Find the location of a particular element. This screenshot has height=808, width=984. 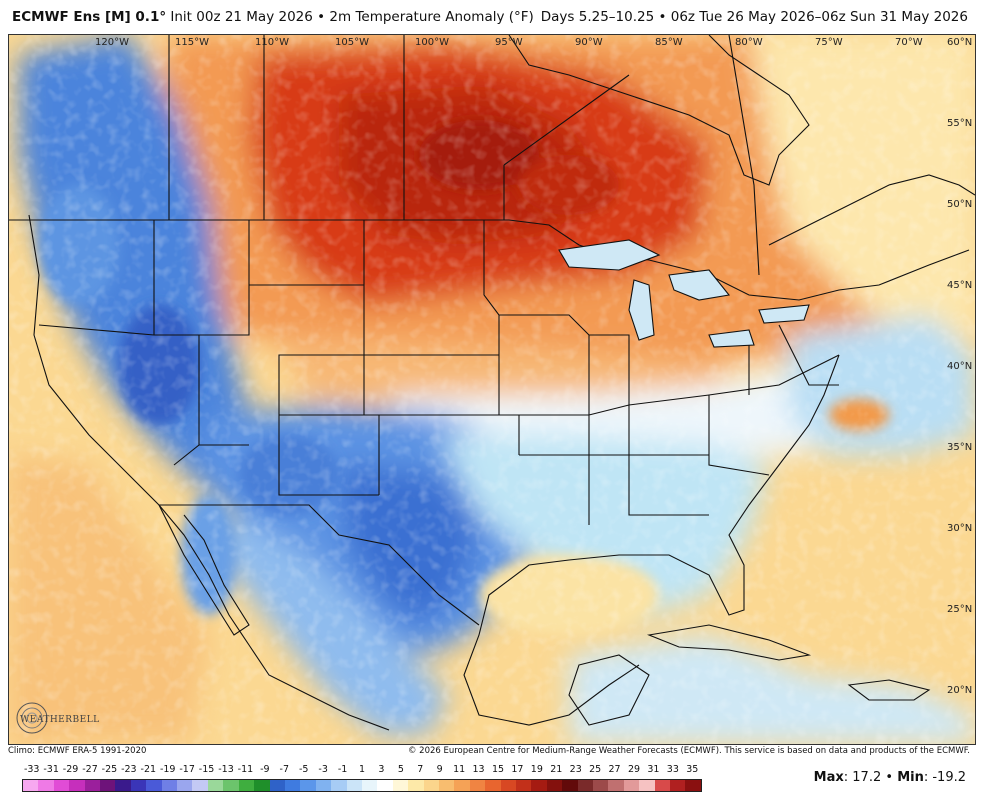

lat-label: 25°N is located at coordinates (959, 609).